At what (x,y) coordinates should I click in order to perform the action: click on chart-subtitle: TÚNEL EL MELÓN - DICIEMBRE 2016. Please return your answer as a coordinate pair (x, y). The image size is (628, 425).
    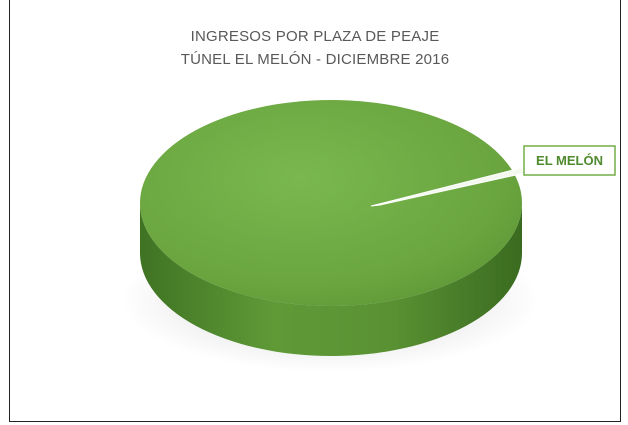
    Looking at the image, I should click on (315, 59).